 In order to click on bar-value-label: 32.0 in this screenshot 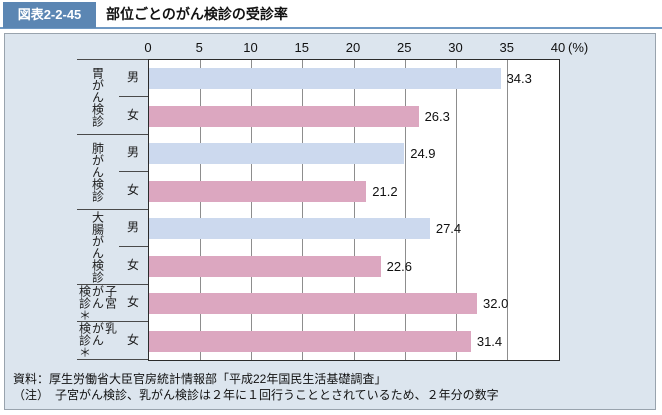, I will do `click(496, 304)`.